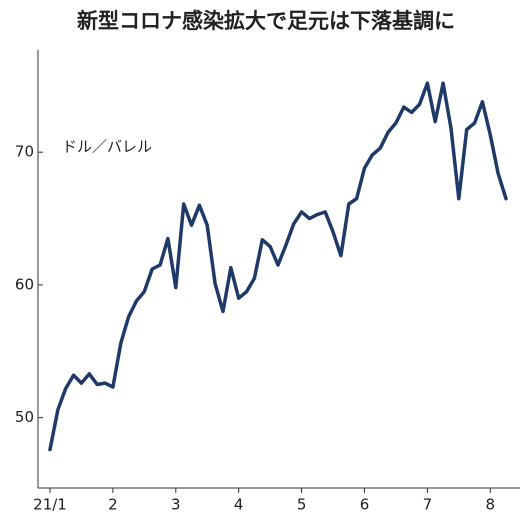 This screenshot has width=532, height=526. I want to click on y-tick-label: 70, so click(24, 152).